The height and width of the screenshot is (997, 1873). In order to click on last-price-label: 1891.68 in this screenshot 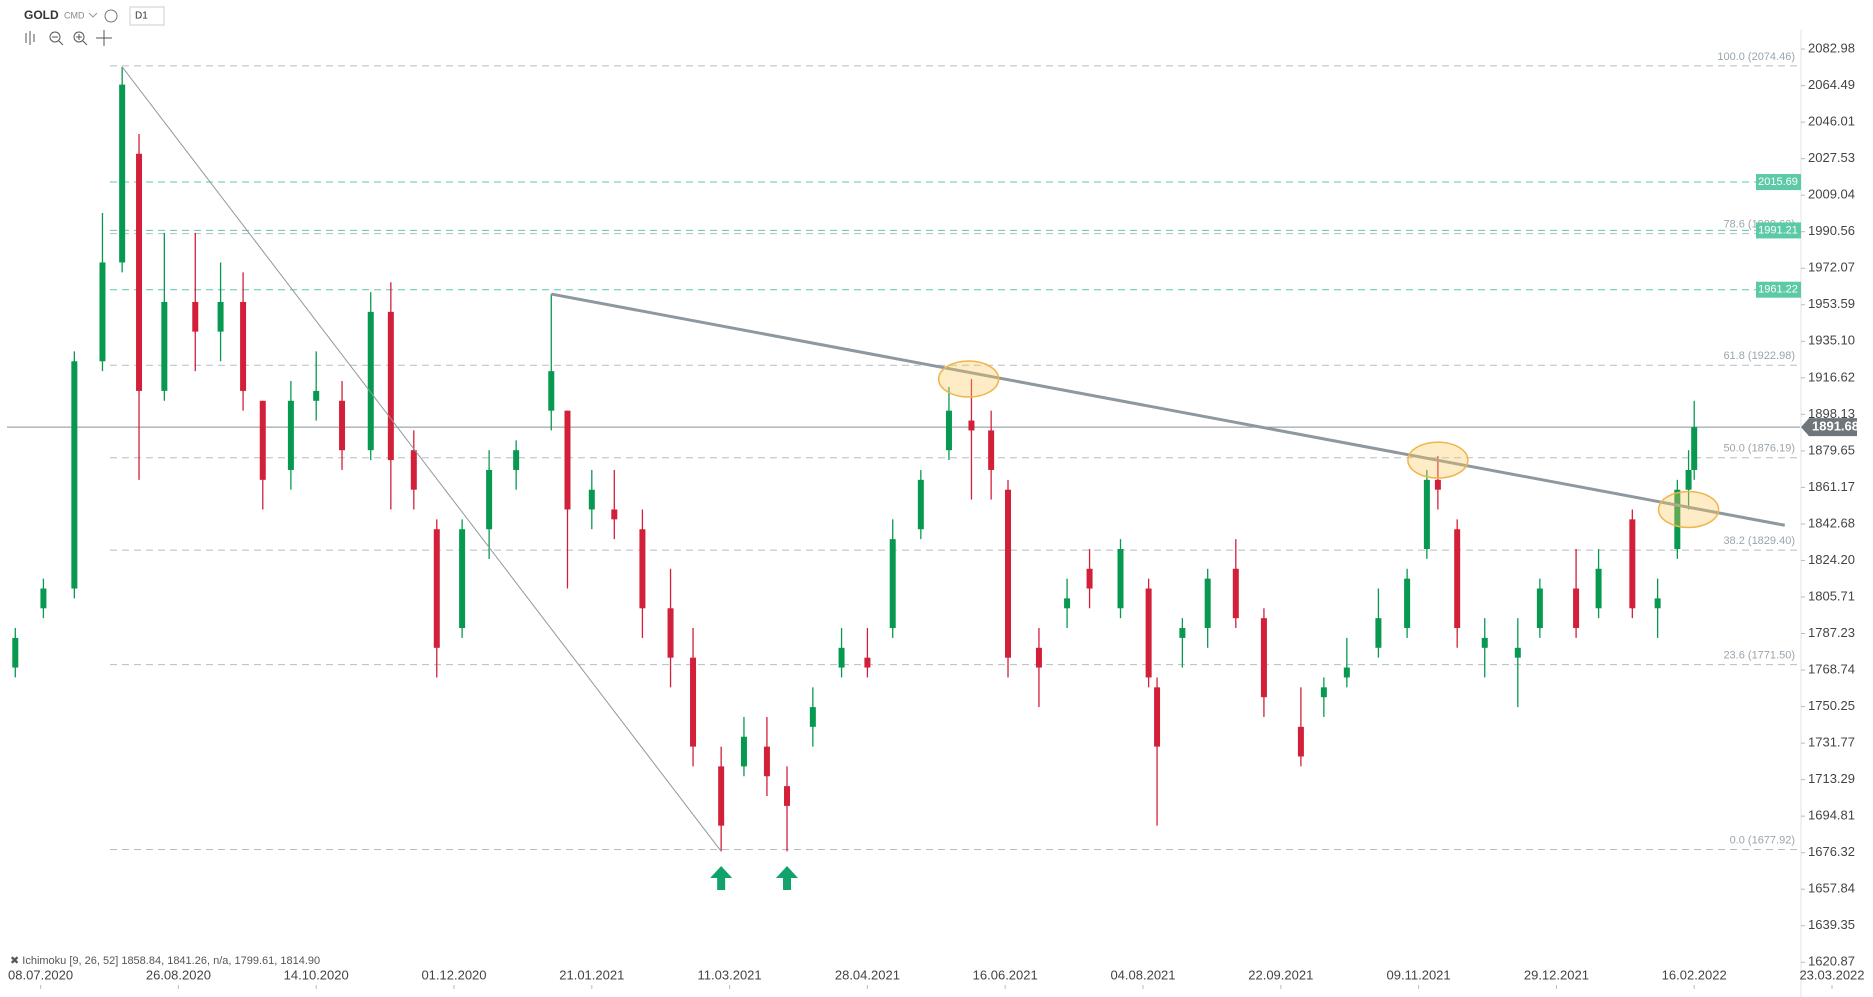, I will do `click(1835, 426)`.